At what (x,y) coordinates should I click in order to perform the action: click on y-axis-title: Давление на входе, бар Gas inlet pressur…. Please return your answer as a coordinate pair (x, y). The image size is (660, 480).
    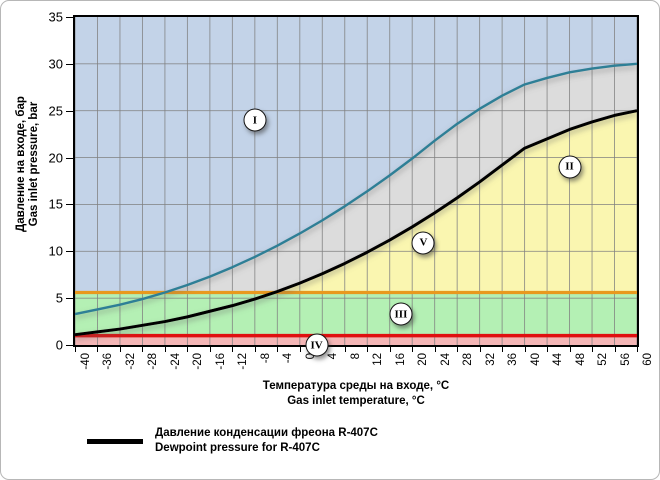
    Looking at the image, I should click on (28, 164).